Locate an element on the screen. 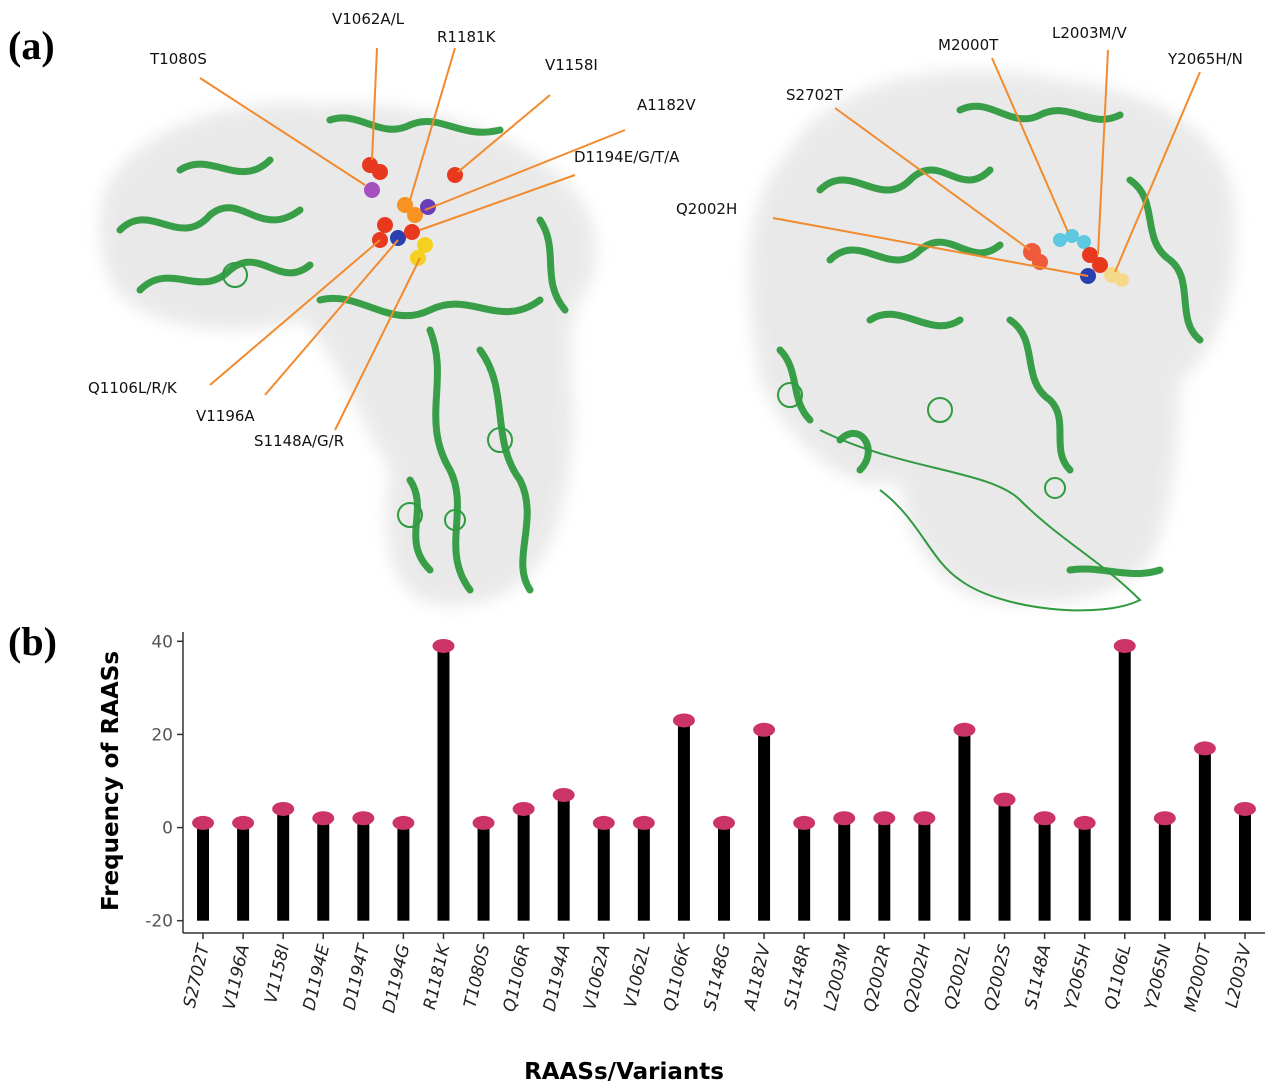 Image resolution: width=1273 pixels, height=1091 pixels. right-leader-lines is located at coordinates (986, 163).